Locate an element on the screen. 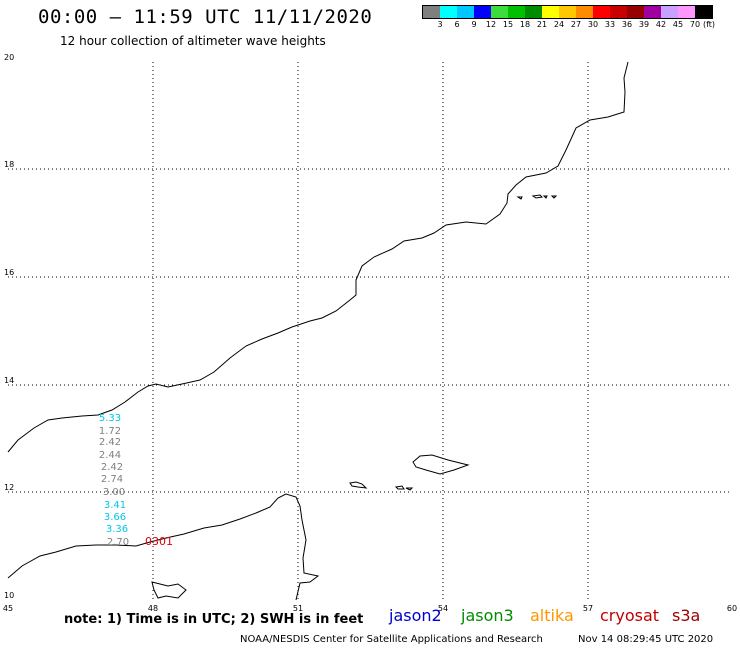 Image resolution: width=740 pixels, height=650 pixels. legend-tick-label: 15 is located at coordinates (508, 24).